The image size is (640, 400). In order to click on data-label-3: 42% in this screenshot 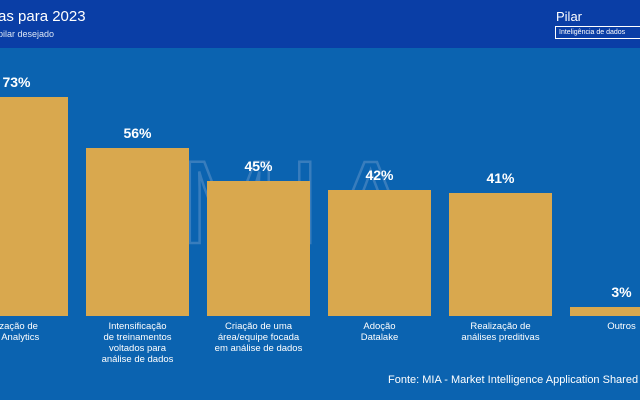, I will do `click(379, 175)`.